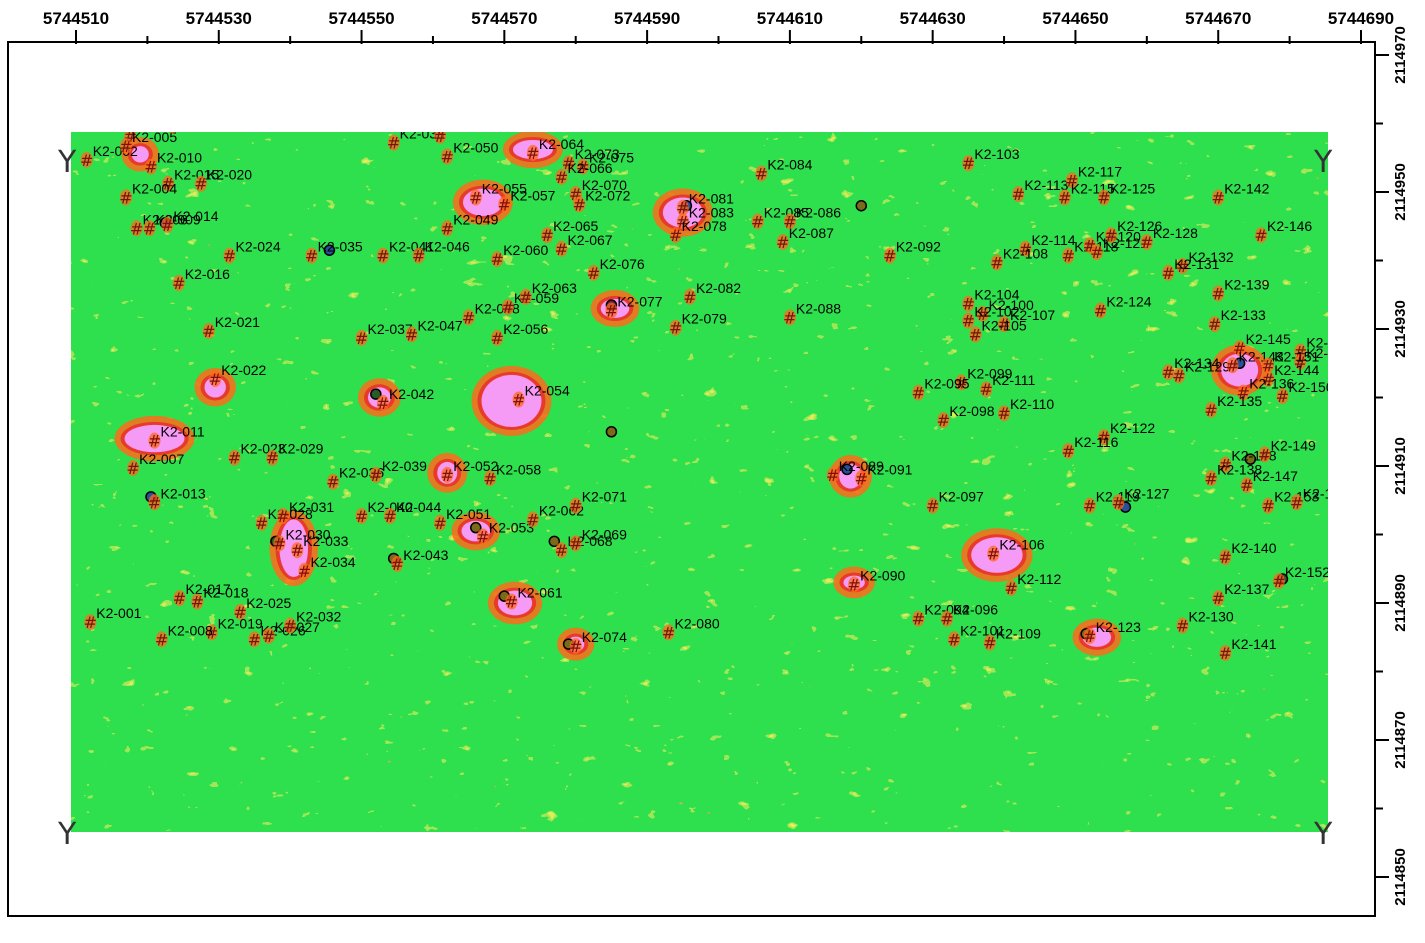  What do you see at coordinates (1400, 192) in the screenshot?
I see `y-tick-label: 2114950` at bounding box center [1400, 192].